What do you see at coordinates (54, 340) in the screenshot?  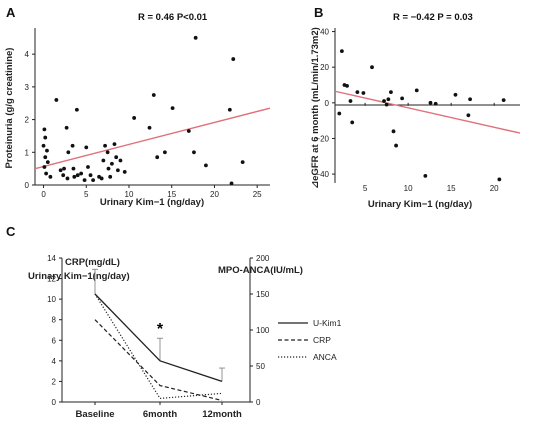 I see `panel-c-ytick-left-label-3: 6` at bounding box center [54, 340].